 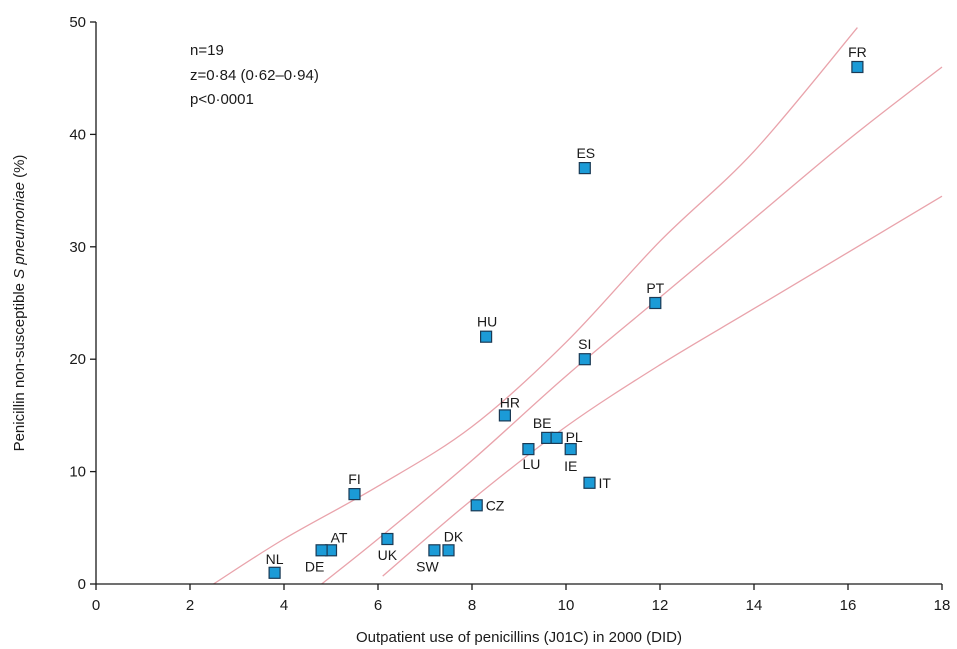 What do you see at coordinates (472, 605) in the screenshot?
I see `x-tick-label: 8` at bounding box center [472, 605].